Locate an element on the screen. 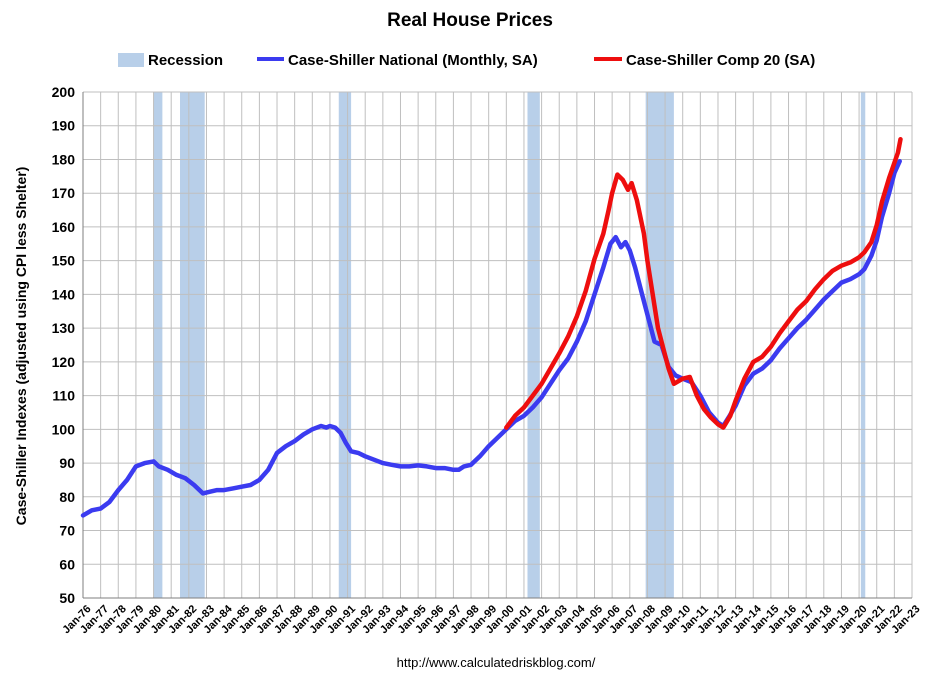 The height and width of the screenshot is (678, 939). y-tick-label: 140 is located at coordinates (64, 294).